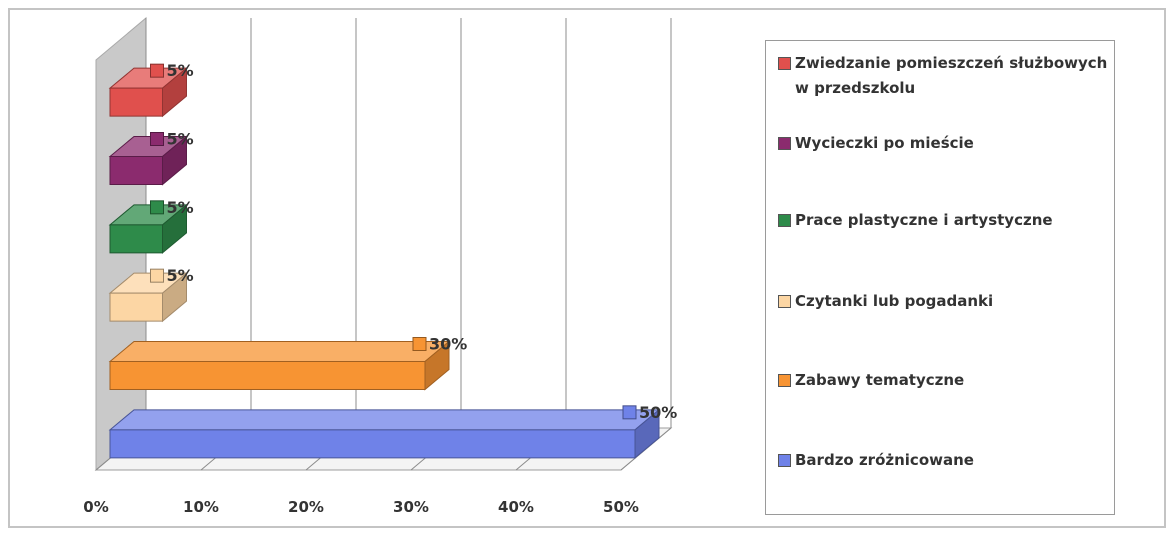 This screenshot has width=1176, height=540. What do you see at coordinates (516, 507) in the screenshot?
I see `x-tick-label: 40%` at bounding box center [516, 507].